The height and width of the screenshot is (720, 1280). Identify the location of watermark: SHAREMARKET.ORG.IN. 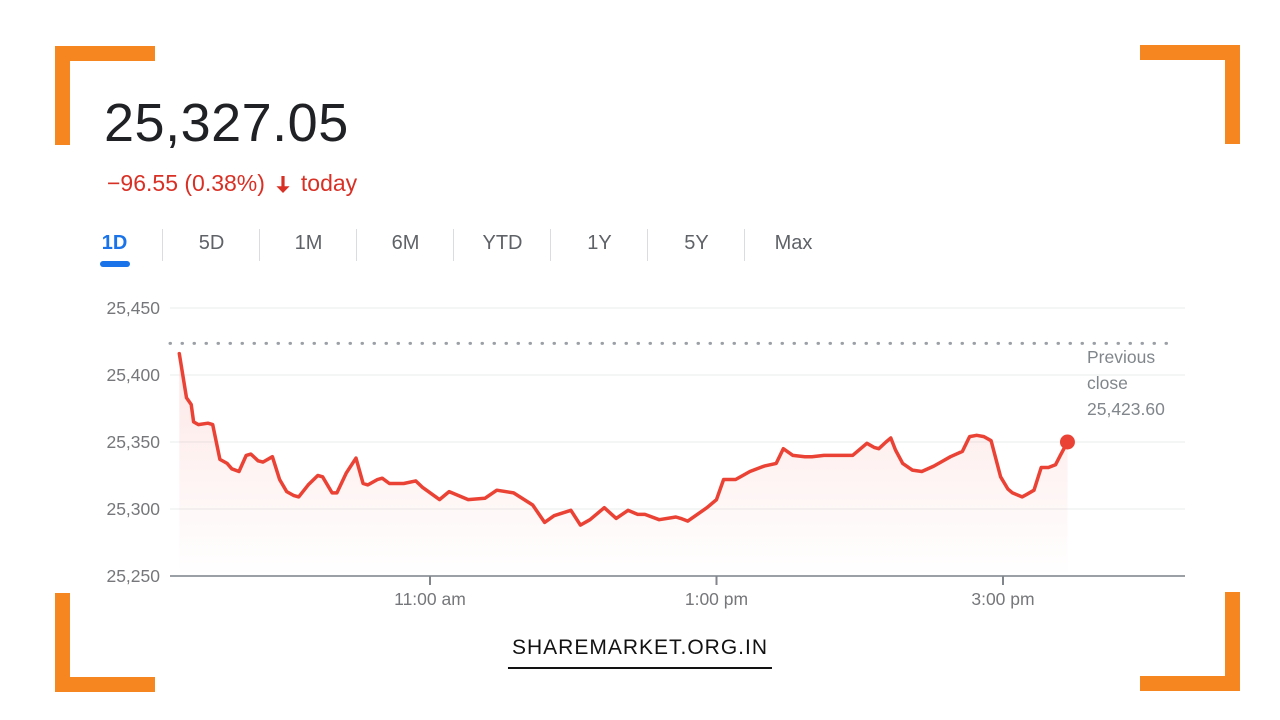
(640, 652).